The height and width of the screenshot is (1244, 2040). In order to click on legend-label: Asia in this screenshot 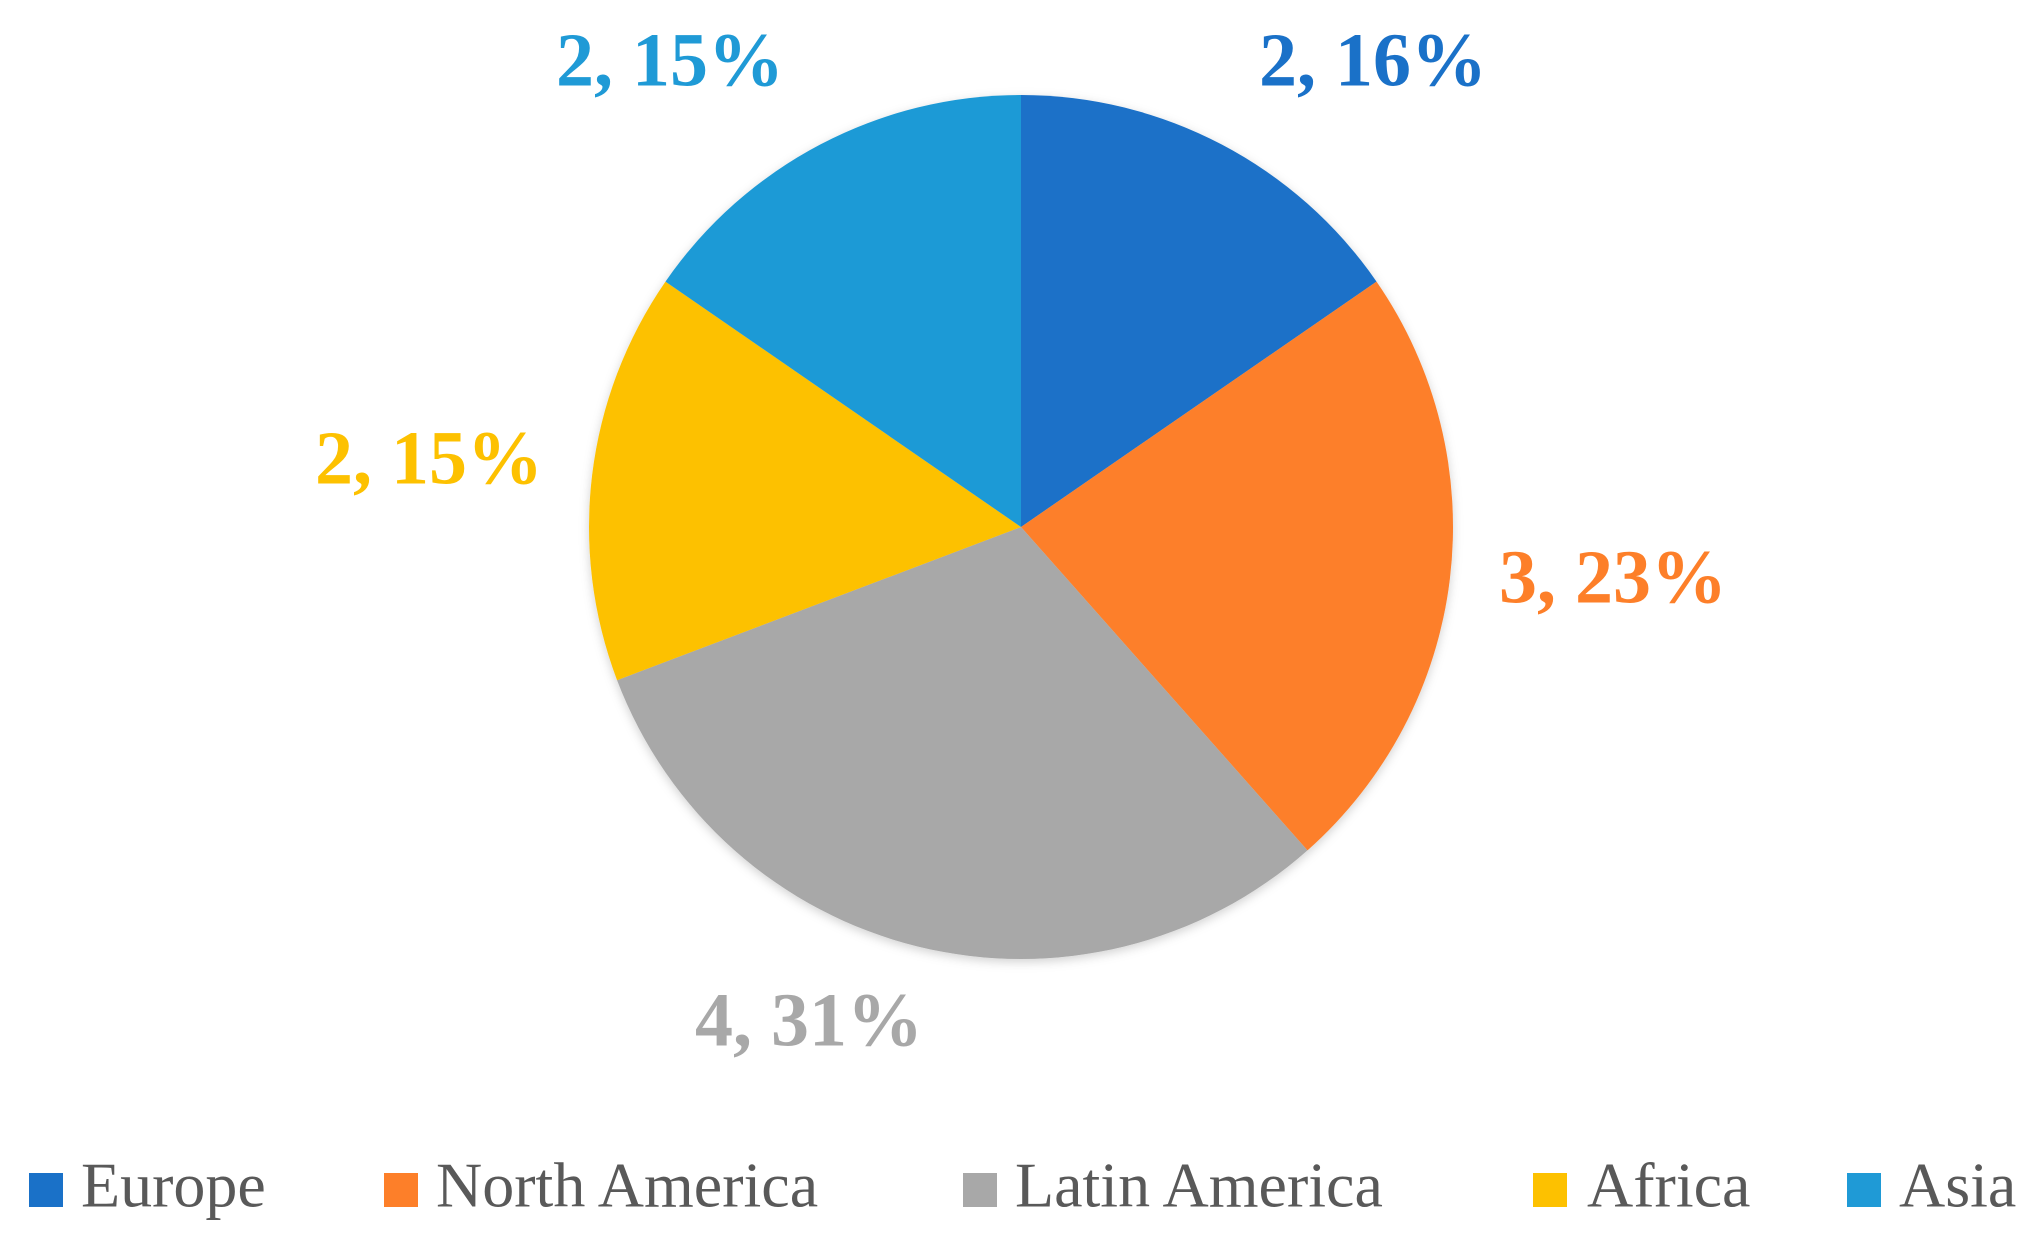, I will do `click(1957, 1185)`.